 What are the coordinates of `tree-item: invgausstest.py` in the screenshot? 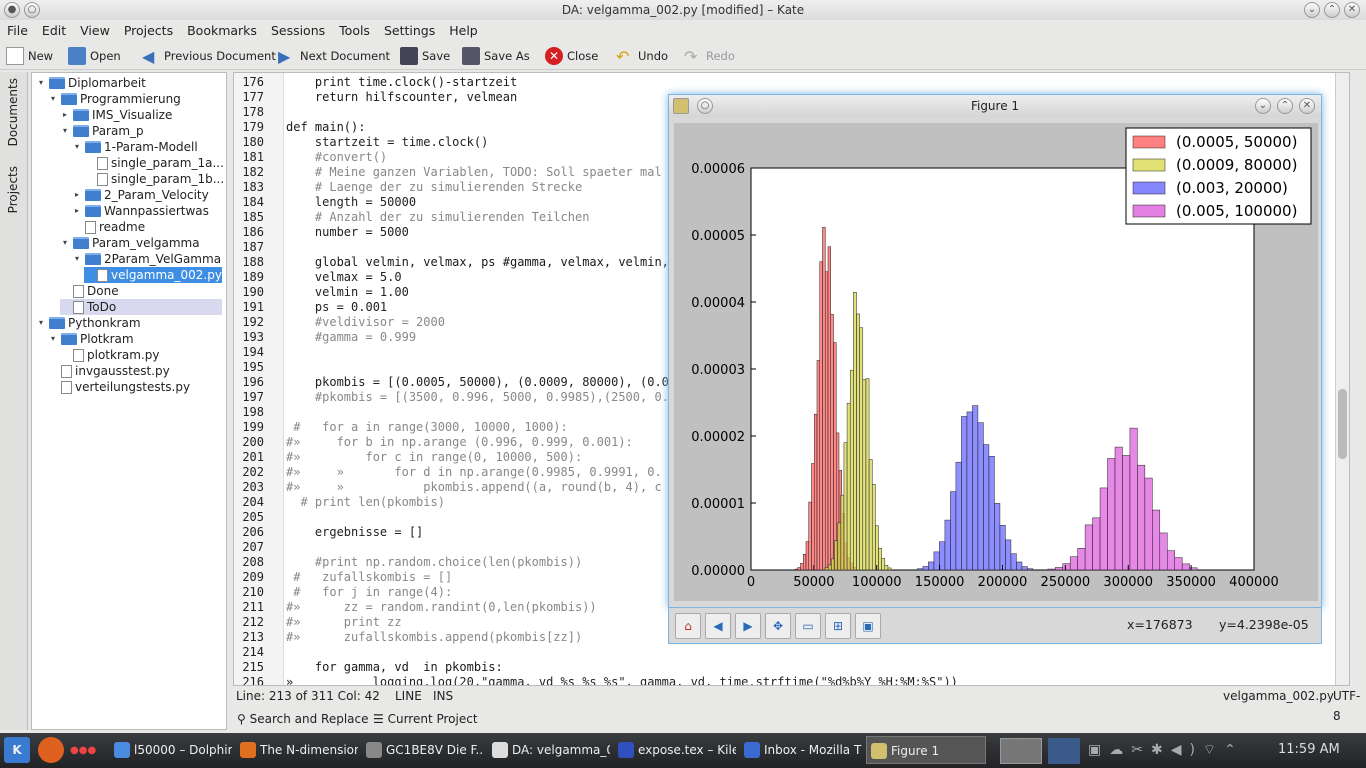 It's located at (109, 371).